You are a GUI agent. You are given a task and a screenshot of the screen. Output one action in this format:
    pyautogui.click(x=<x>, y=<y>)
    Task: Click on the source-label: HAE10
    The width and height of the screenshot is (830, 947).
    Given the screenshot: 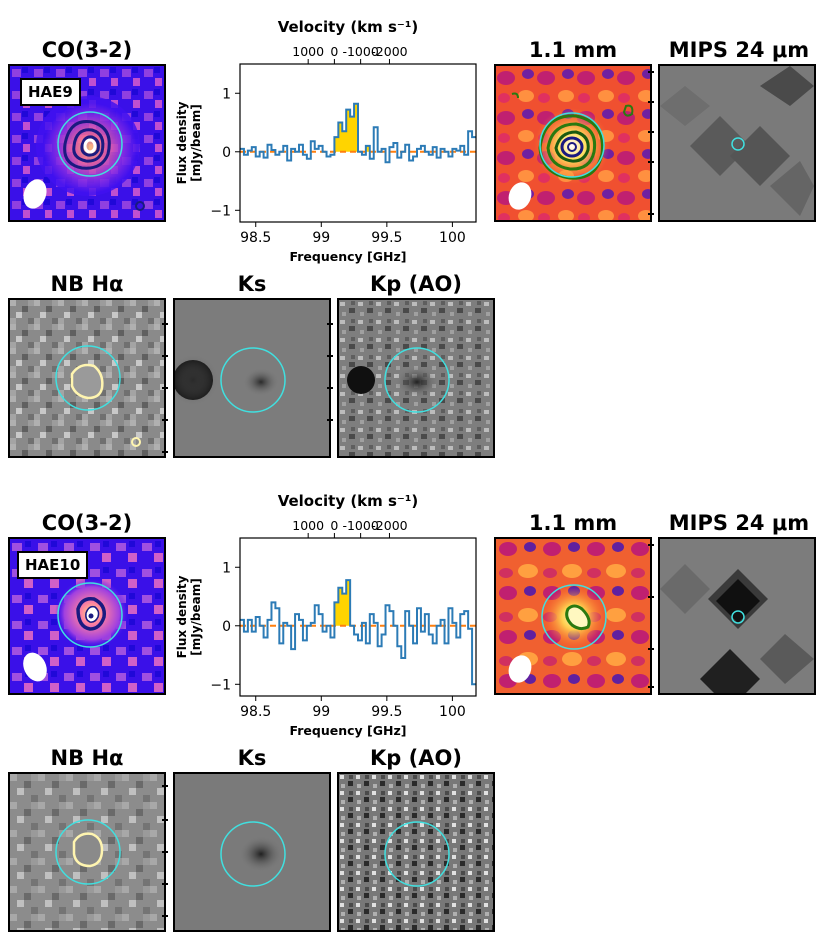 What is the action you would take?
    pyautogui.click(x=53, y=565)
    